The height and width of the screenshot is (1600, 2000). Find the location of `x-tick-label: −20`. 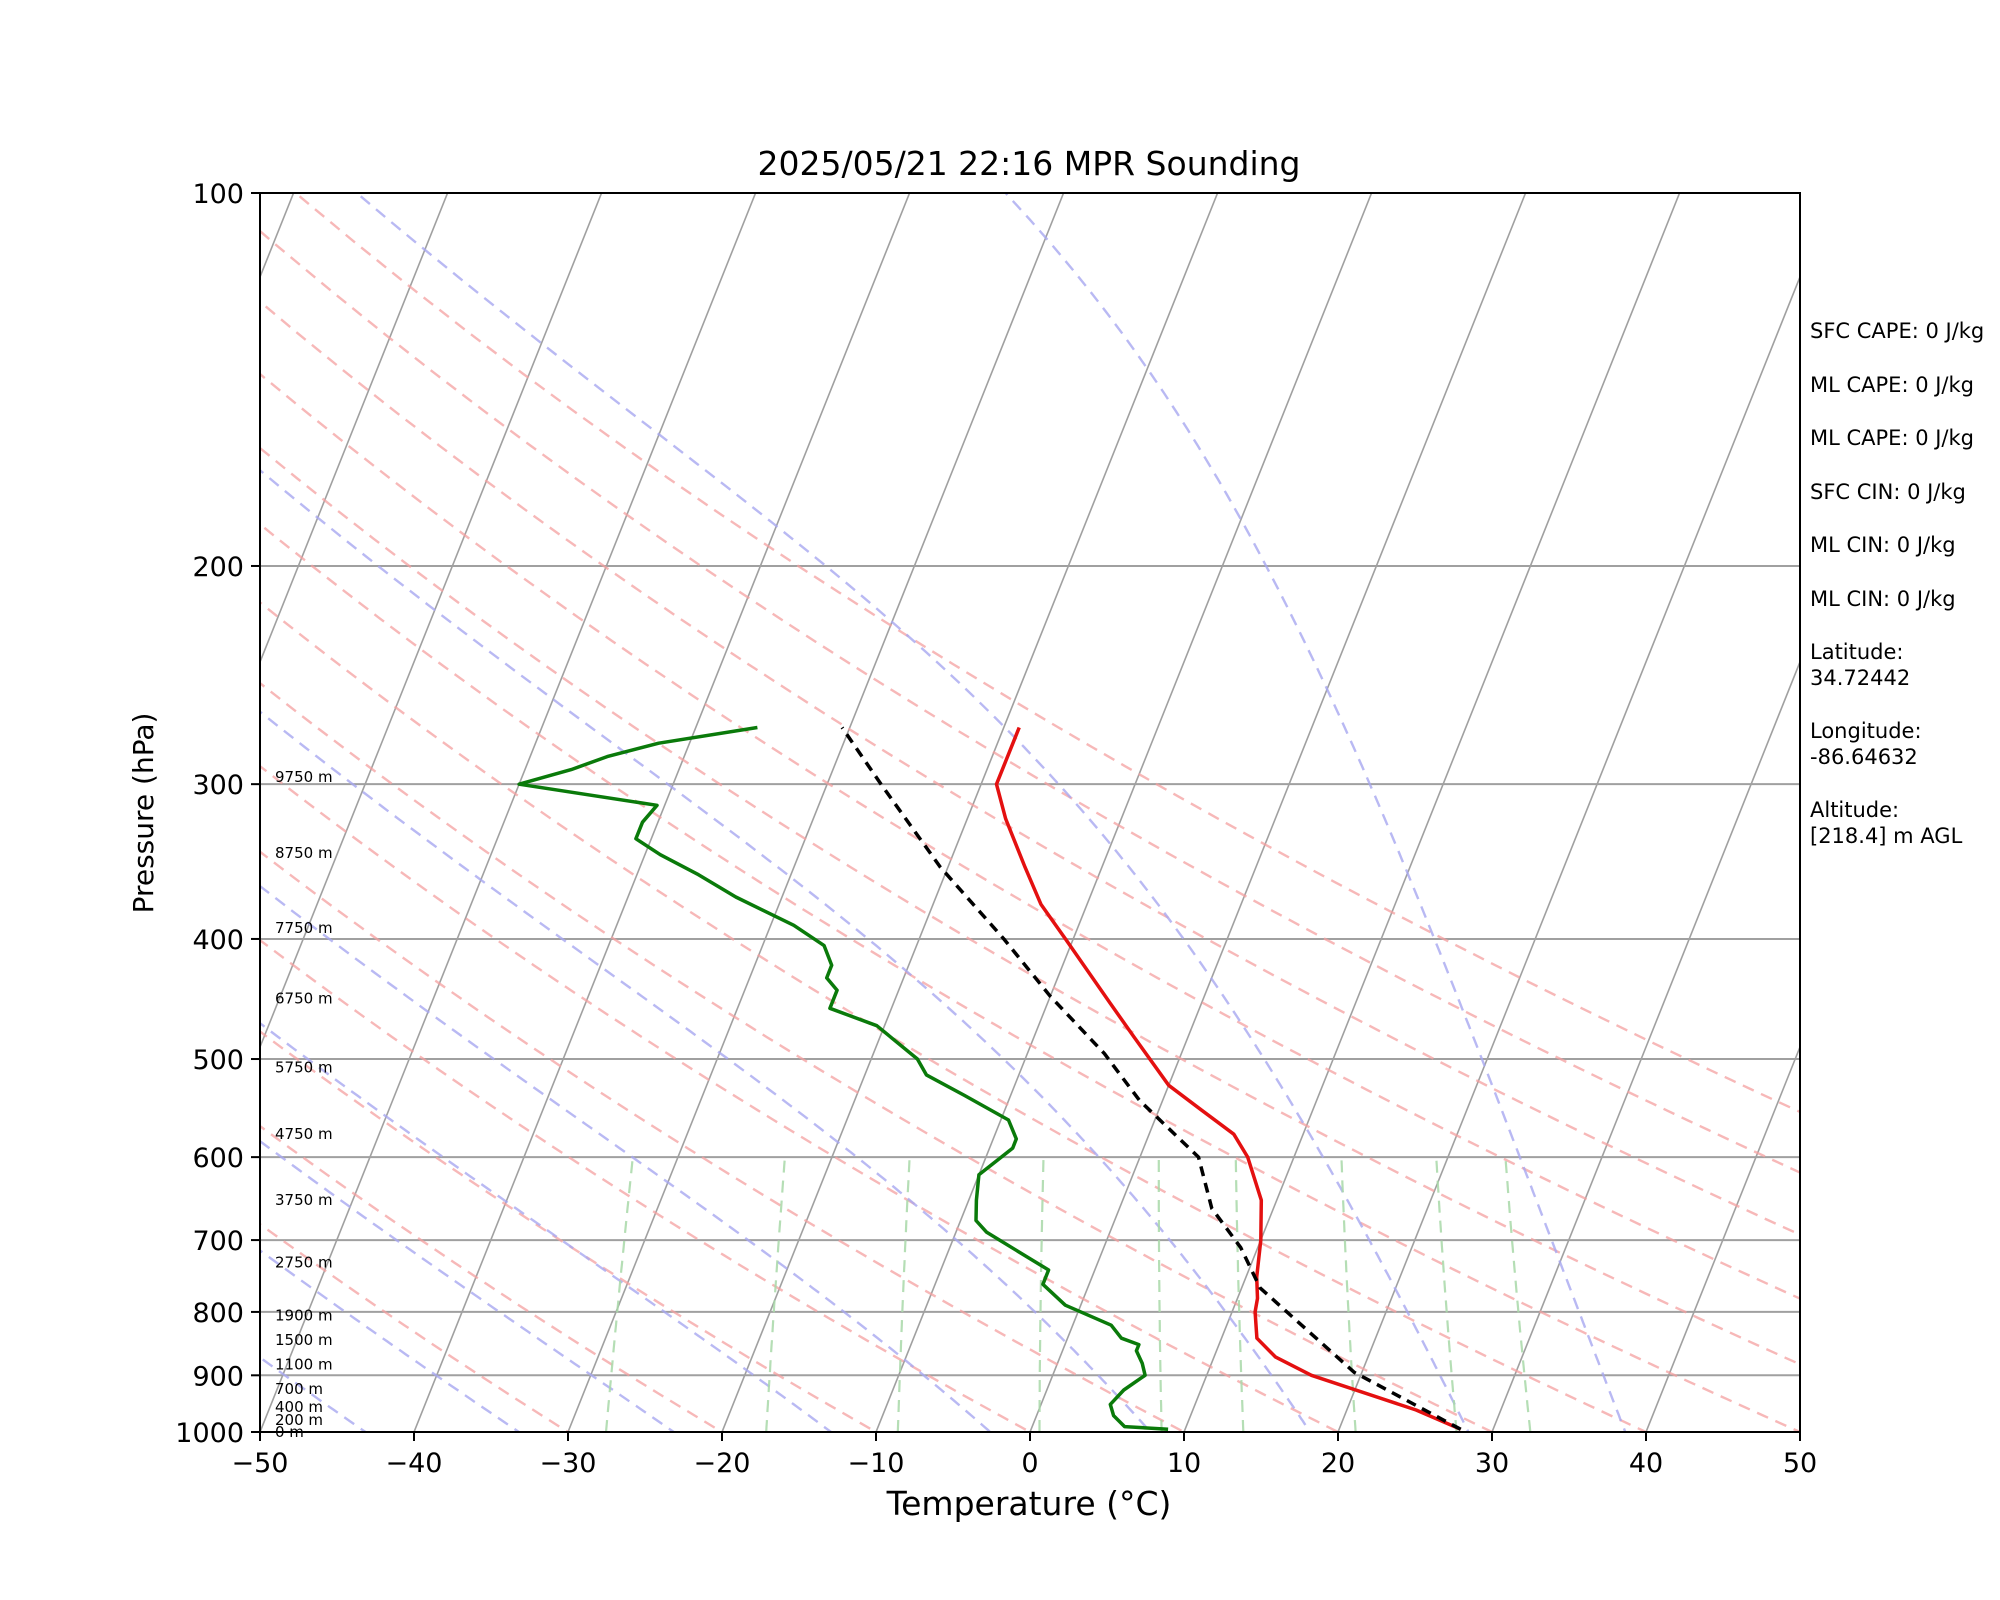

x-tick-label: −20 is located at coordinates (722, 1463).